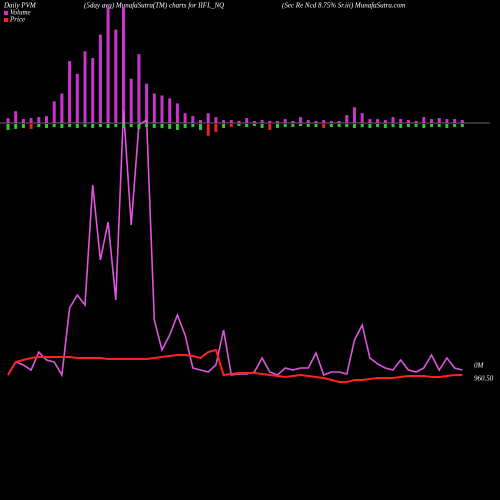 This screenshot has height=500, width=500. I want to click on legend-label: Volume, so click(20, 13).